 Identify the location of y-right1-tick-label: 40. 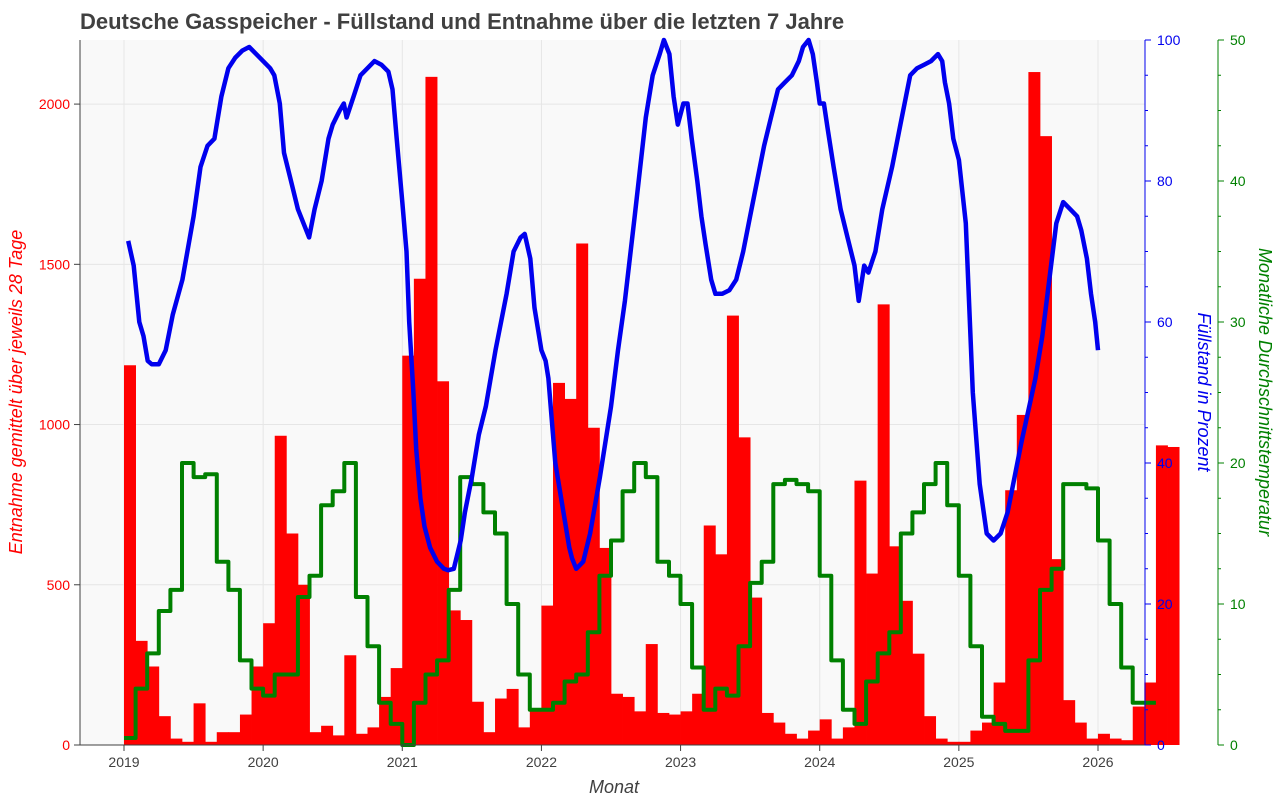
(1165, 463).